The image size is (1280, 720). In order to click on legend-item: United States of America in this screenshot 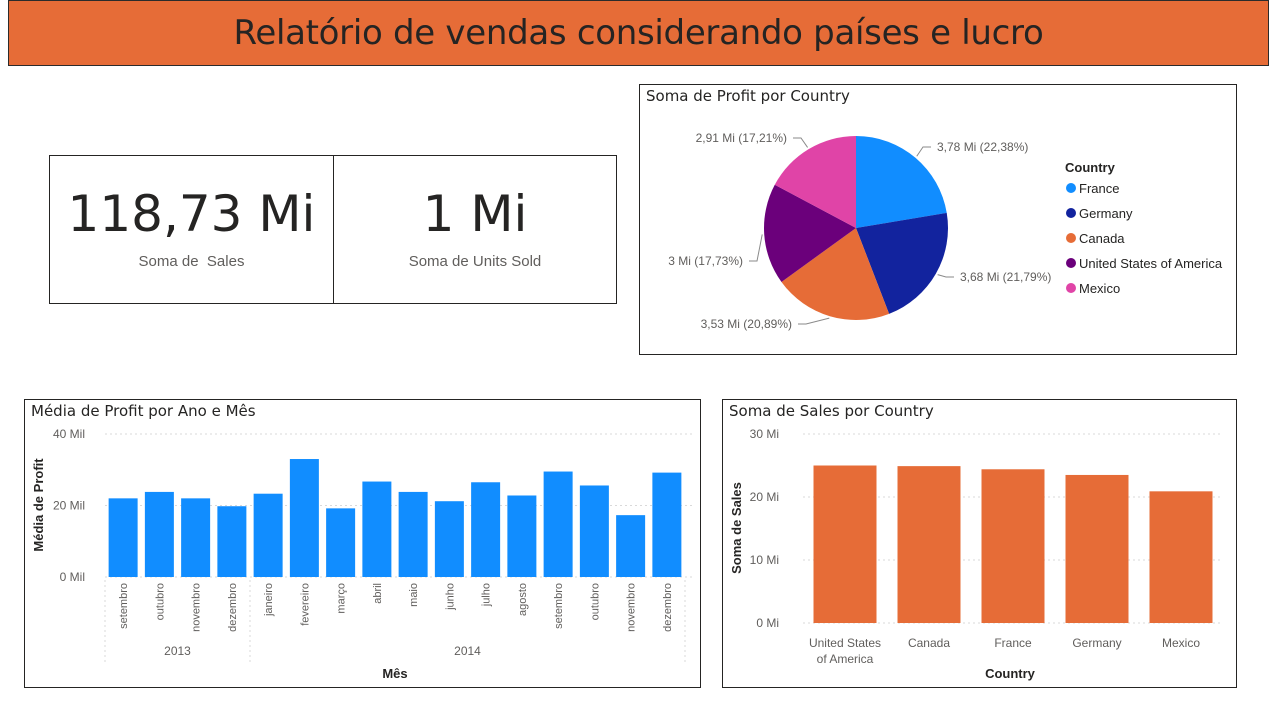, I will do `click(1151, 263)`.